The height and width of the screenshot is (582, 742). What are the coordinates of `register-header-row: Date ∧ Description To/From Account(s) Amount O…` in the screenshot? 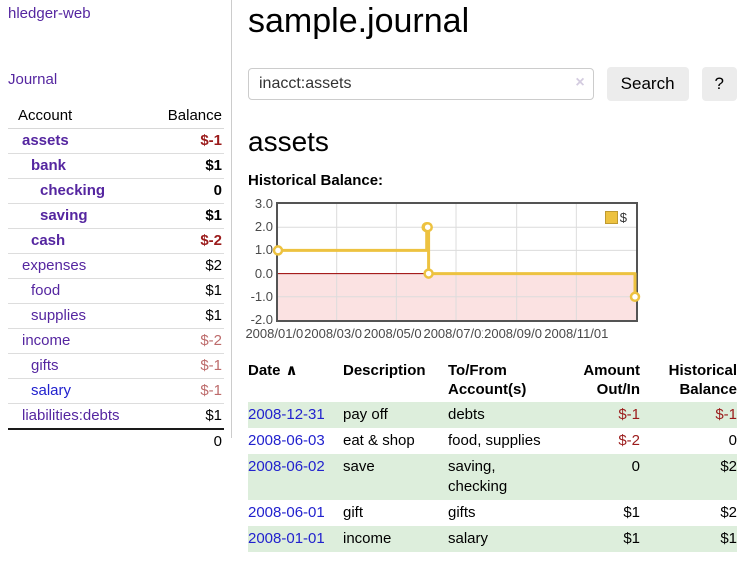 It's located at (492, 381).